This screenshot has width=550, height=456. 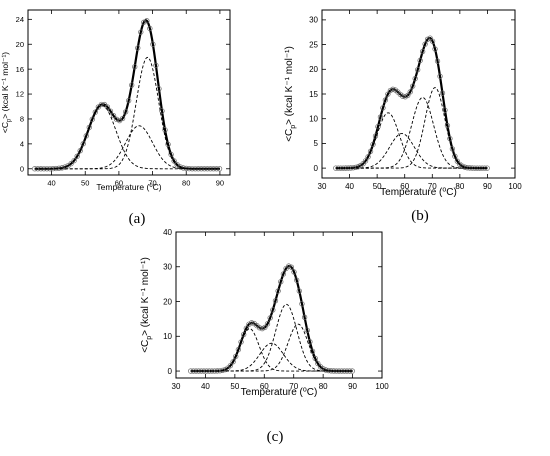 What do you see at coordinates (515, 186) in the screenshot?
I see `x-tick-label: 100` at bounding box center [515, 186].